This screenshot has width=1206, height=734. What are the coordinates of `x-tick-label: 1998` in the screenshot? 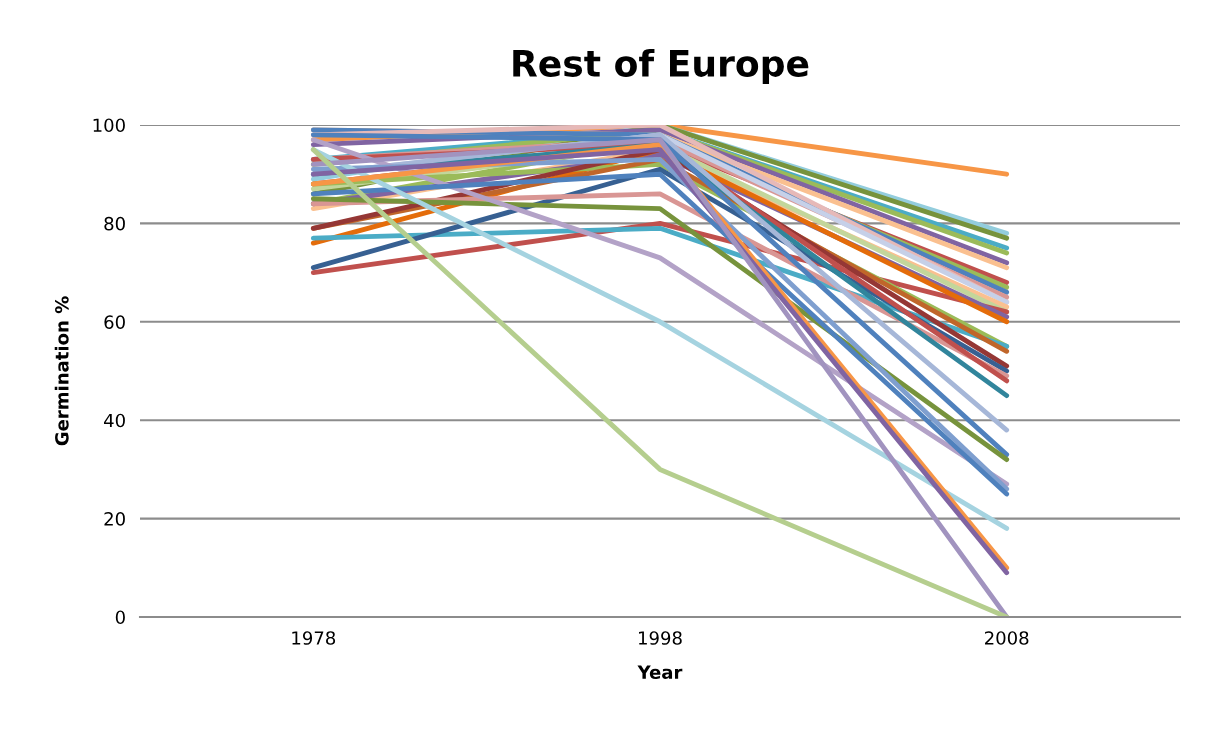 It's located at (660, 638).